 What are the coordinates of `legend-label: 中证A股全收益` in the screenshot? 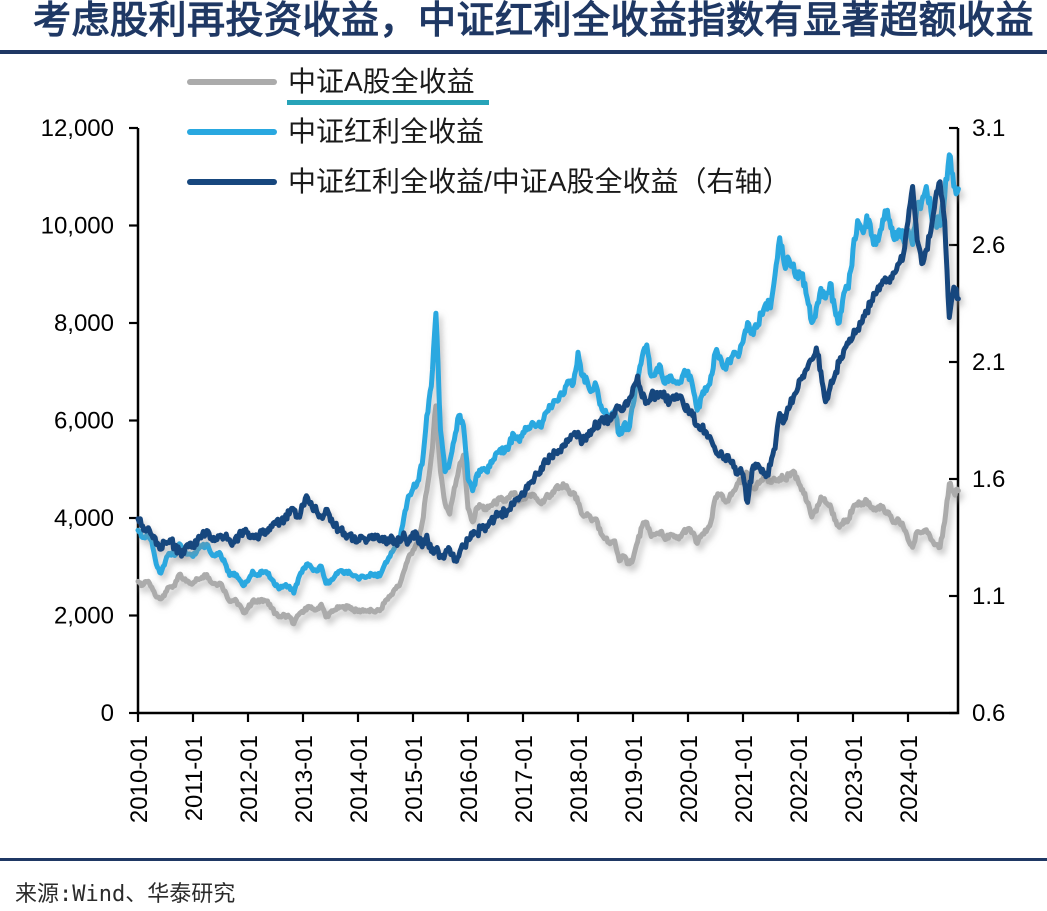 It's located at (381, 81).